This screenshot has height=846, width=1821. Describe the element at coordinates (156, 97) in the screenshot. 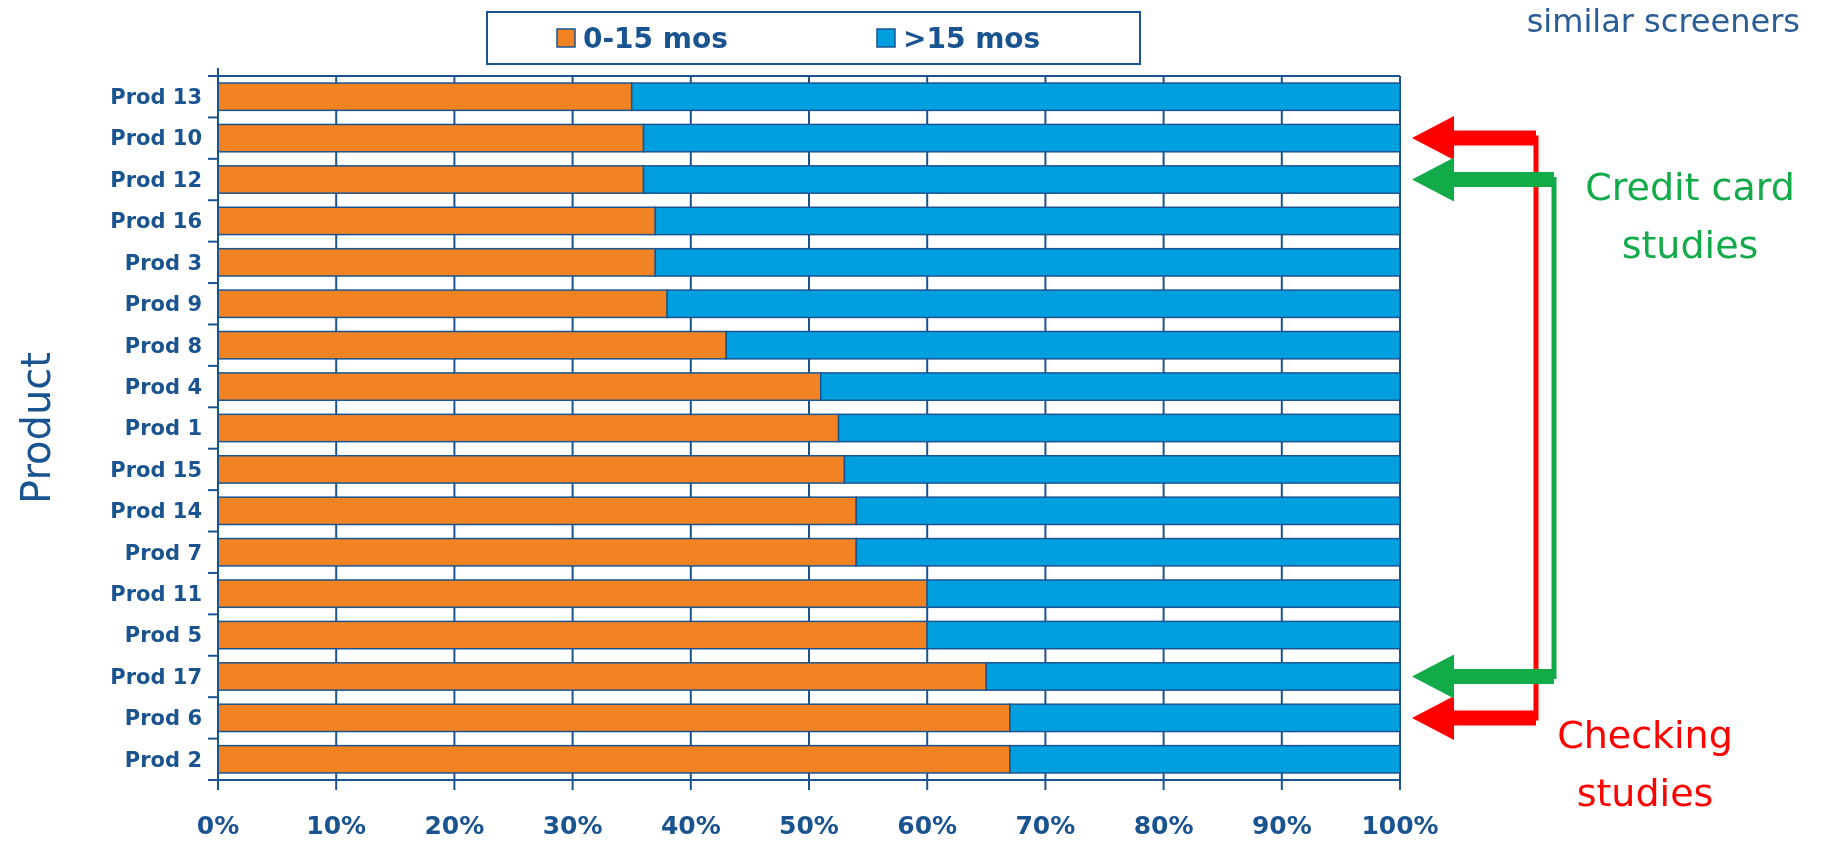

I see `y-tick-label: Prod 13` at that location.